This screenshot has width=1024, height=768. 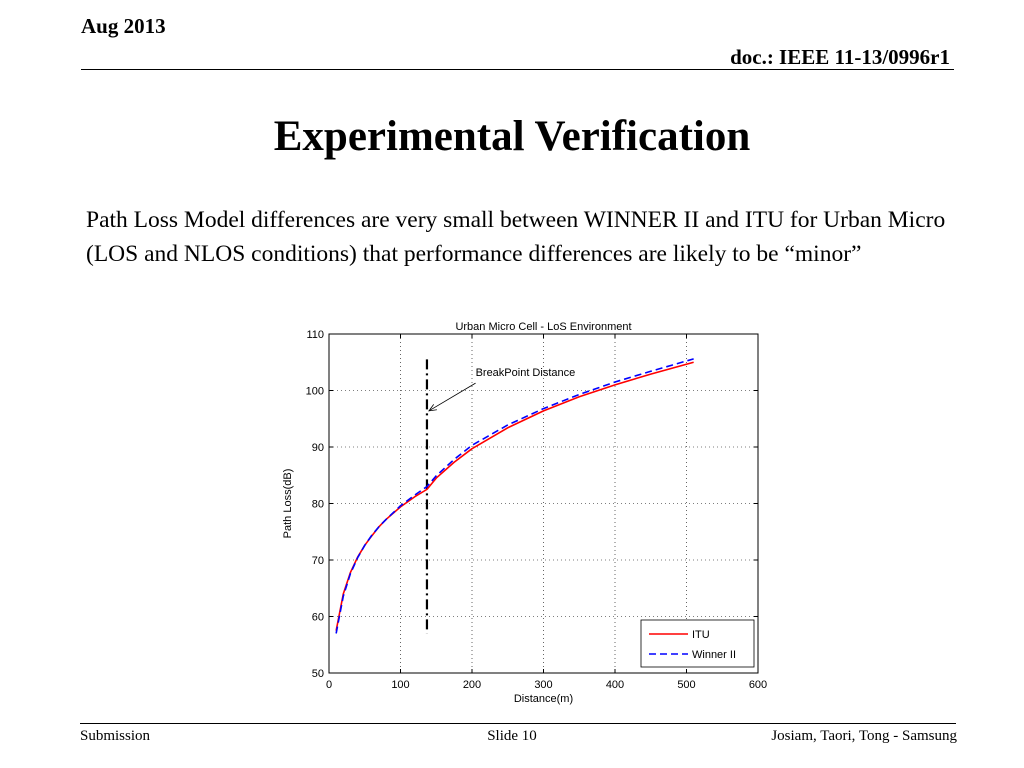 What do you see at coordinates (288, 504) in the screenshot?
I see `y-axis-label: Path Loss(dB)` at bounding box center [288, 504].